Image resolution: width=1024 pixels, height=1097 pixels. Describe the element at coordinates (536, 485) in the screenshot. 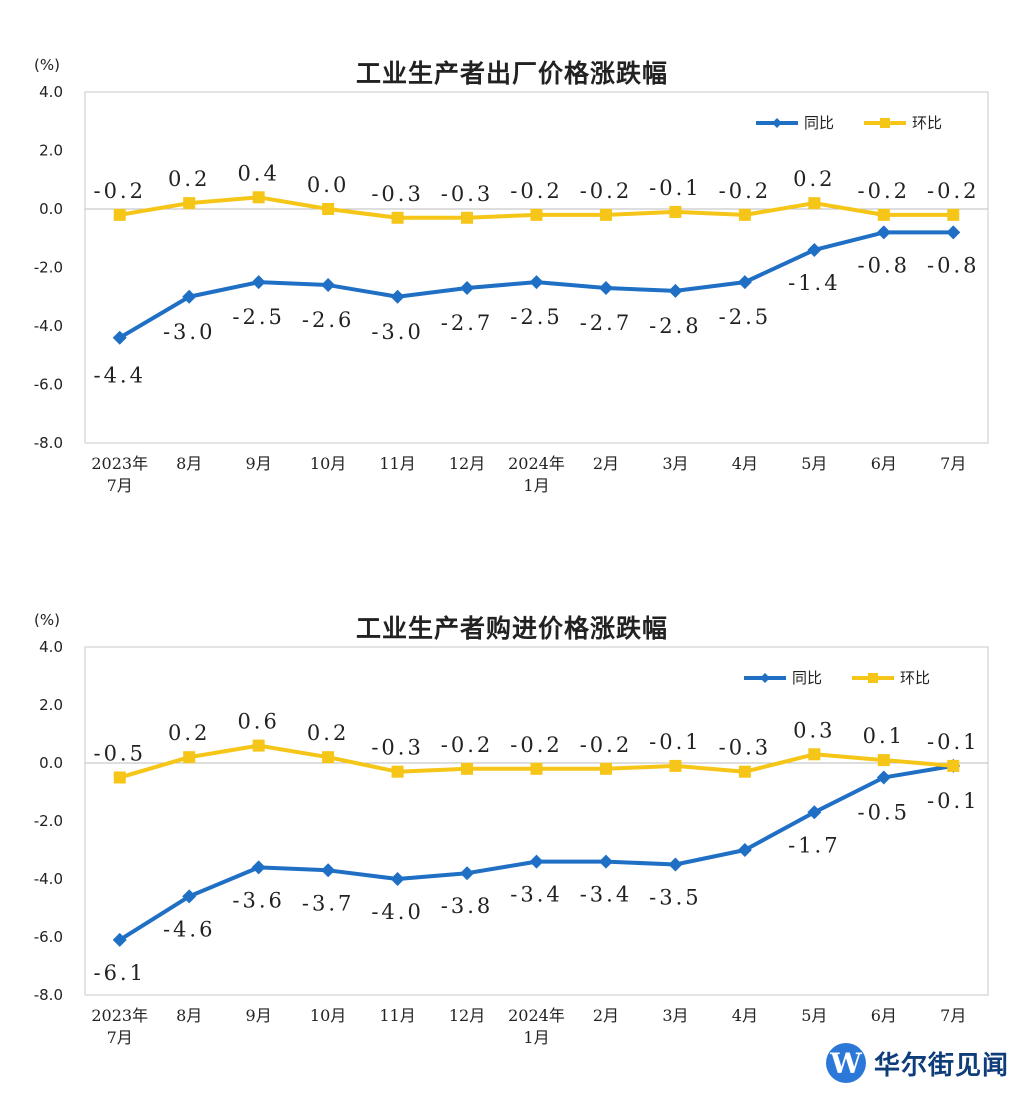

I see `x-tick-label: 1月` at that location.